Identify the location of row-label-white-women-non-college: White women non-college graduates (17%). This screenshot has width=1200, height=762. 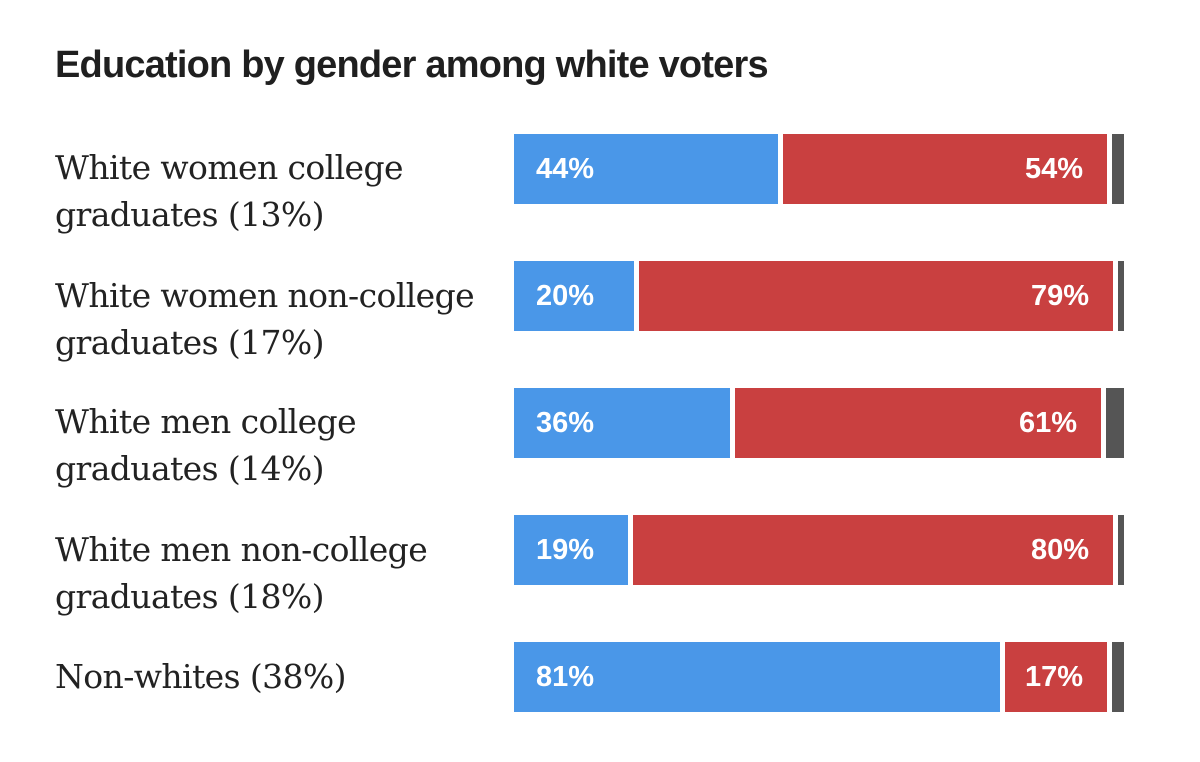
(265, 319).